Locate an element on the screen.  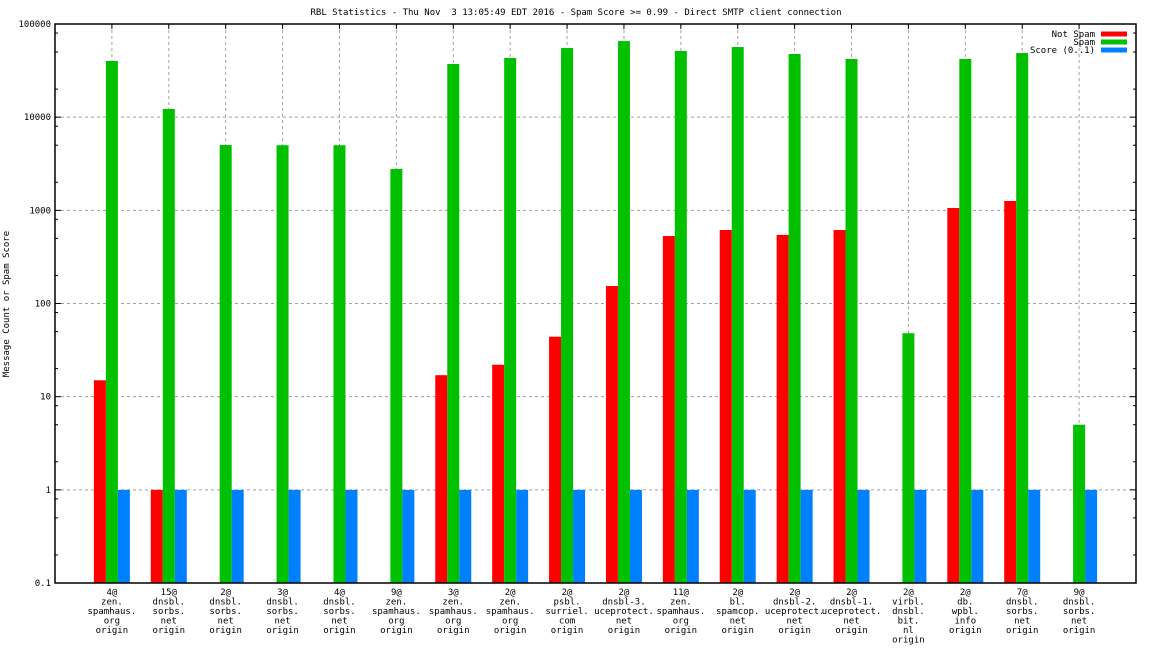
x-tick-label-line: 7@ is located at coordinates (1022, 593).